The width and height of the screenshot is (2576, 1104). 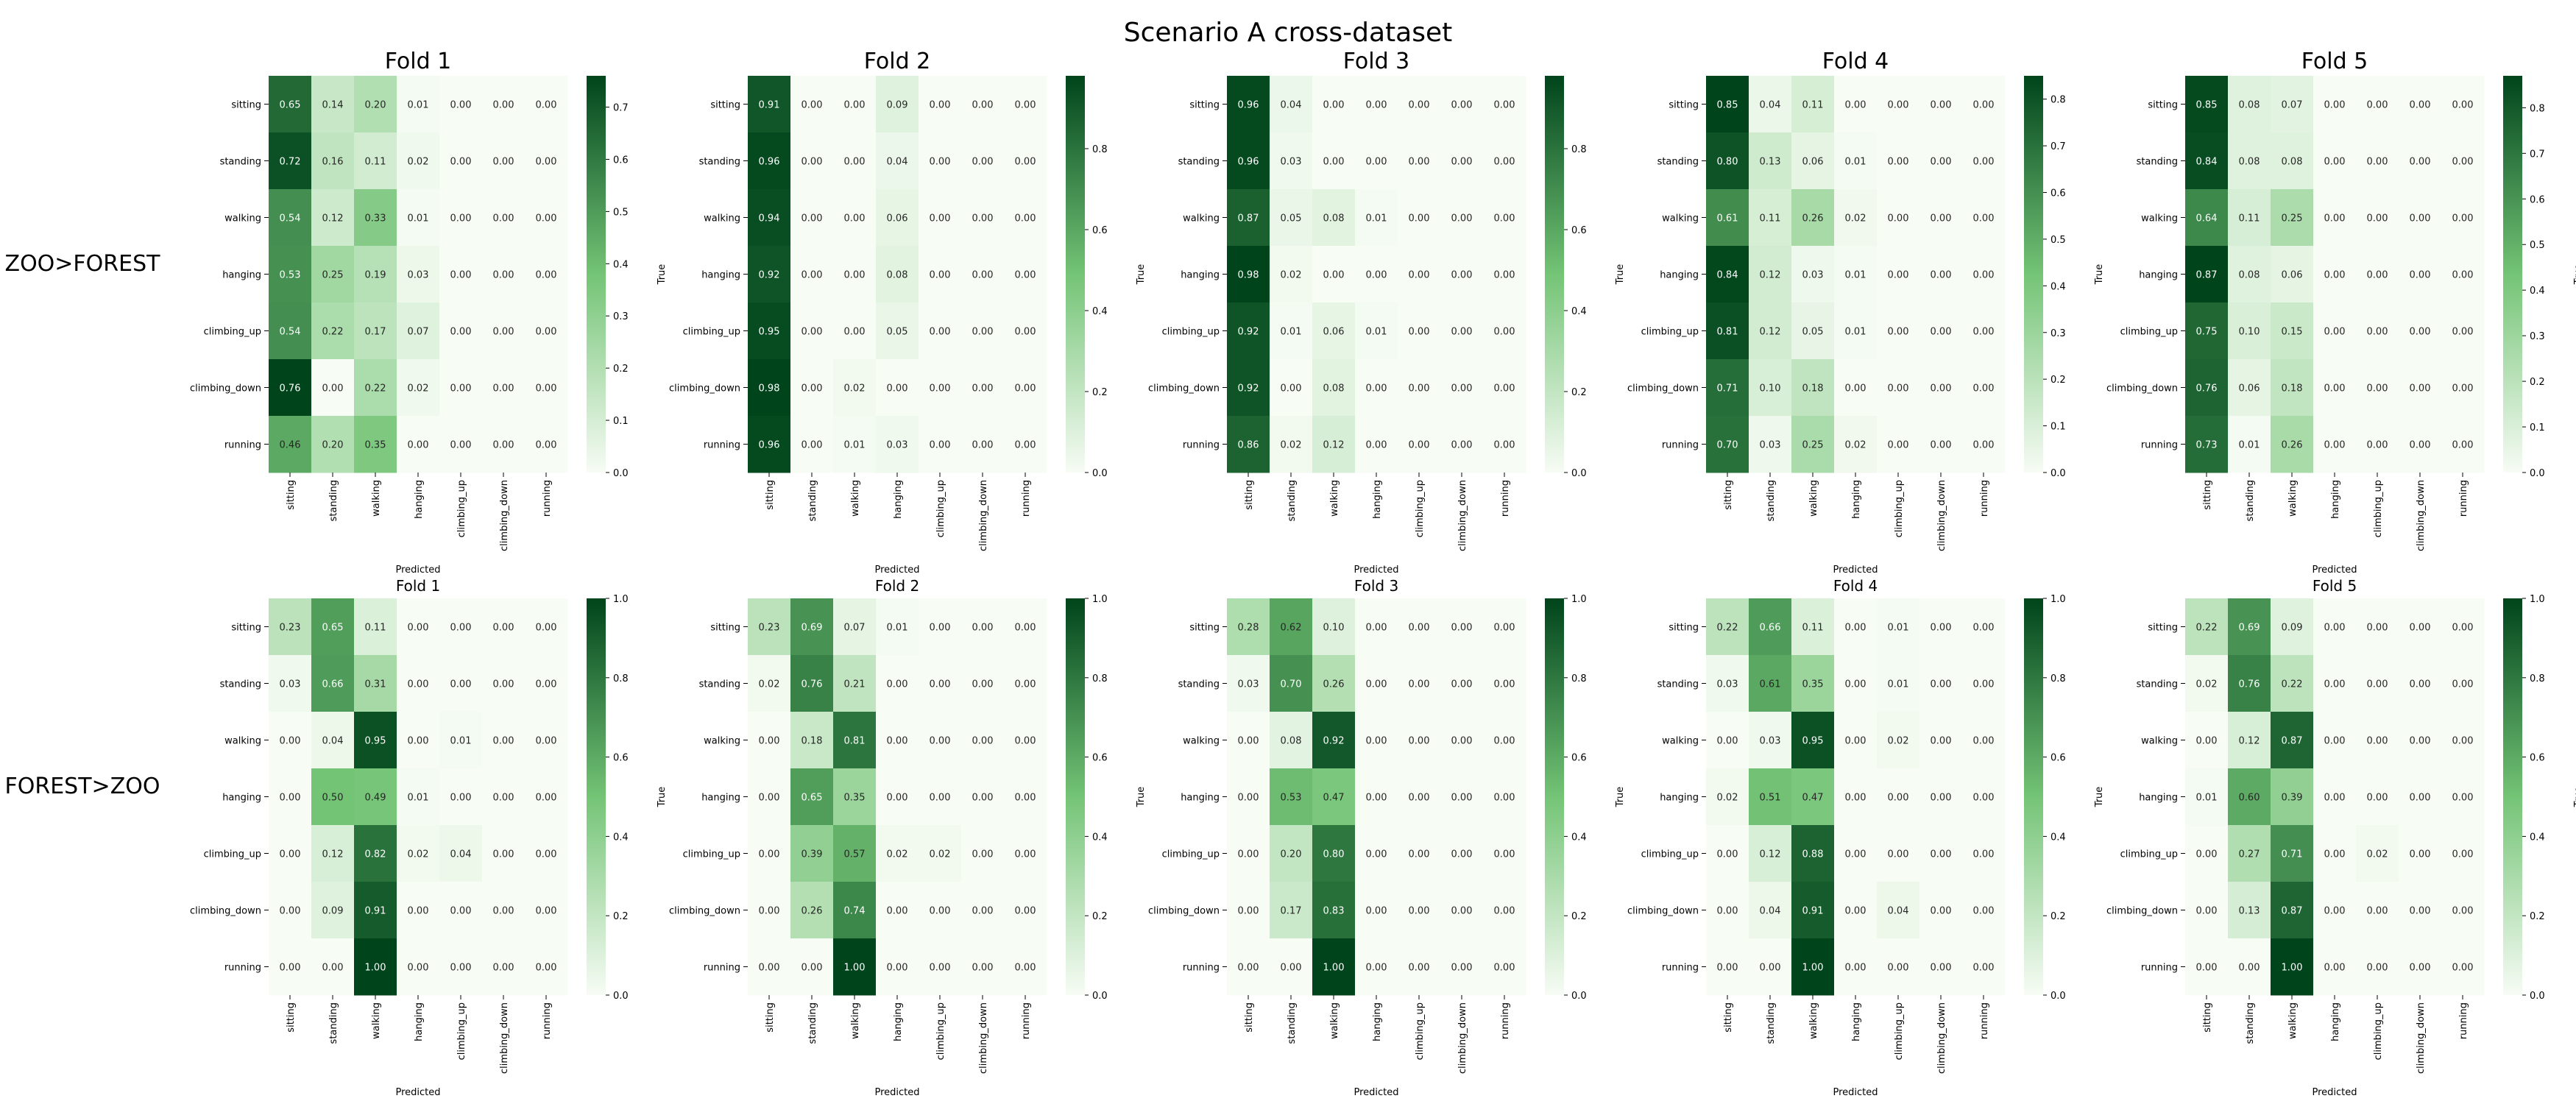 What do you see at coordinates (596, 274) in the screenshot?
I see `colorbar` at bounding box center [596, 274].